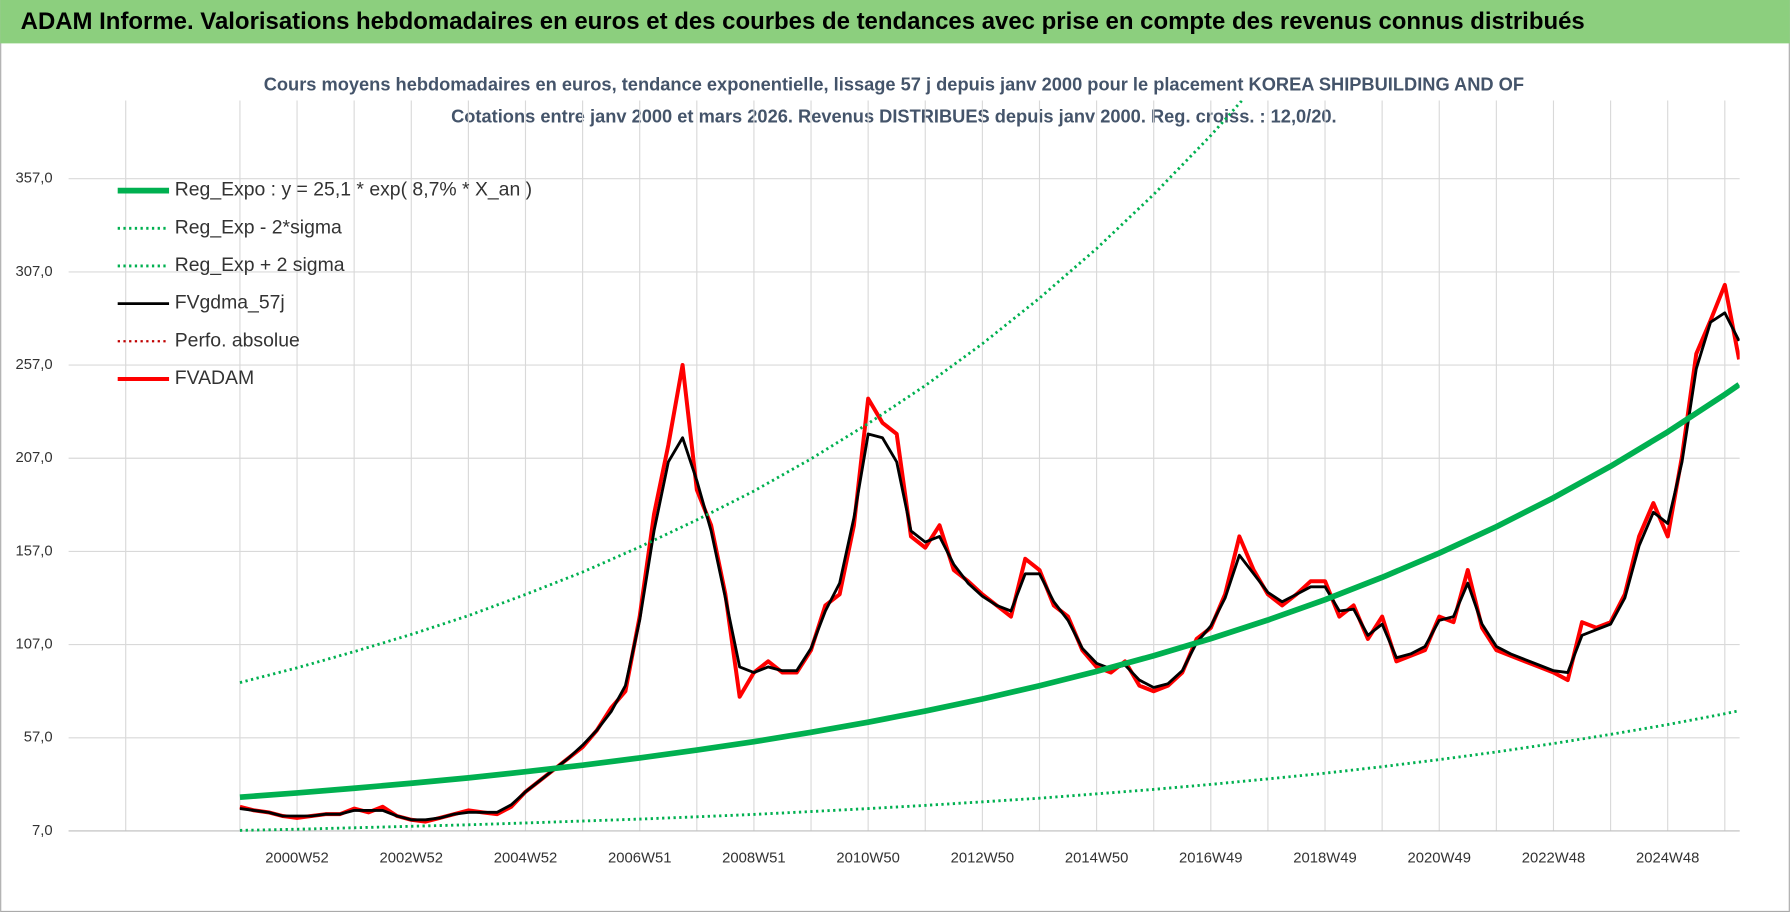 The height and width of the screenshot is (912, 1790). I want to click on x-tick-label: 2010W50, so click(867, 858).